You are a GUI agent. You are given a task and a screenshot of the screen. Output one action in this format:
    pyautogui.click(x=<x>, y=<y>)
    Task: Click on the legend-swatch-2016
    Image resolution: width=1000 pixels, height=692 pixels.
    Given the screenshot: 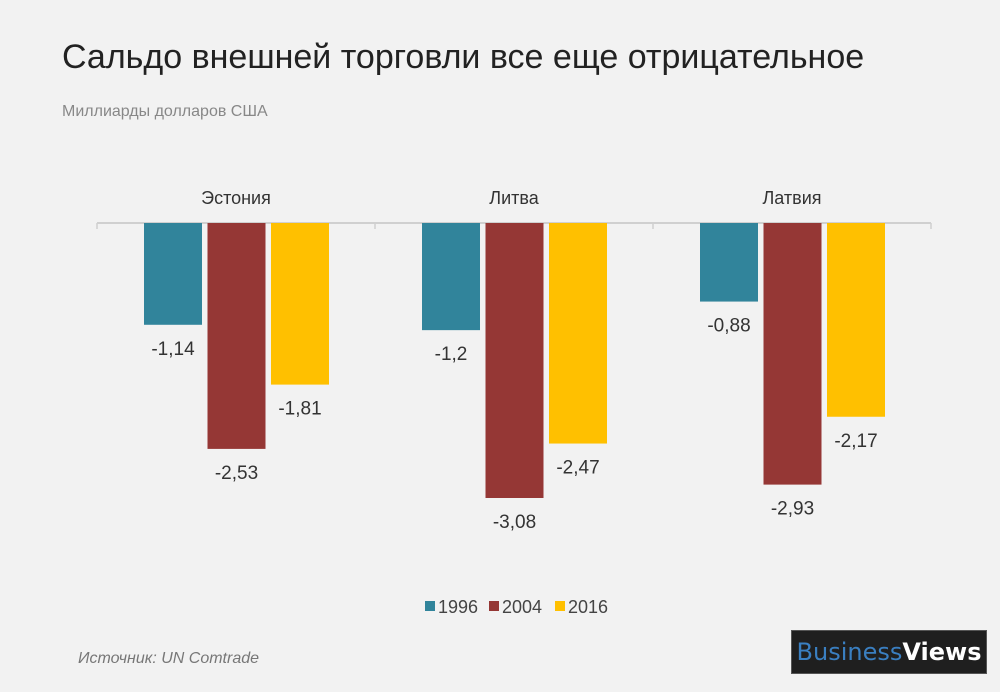 What is the action you would take?
    pyautogui.click(x=560, y=606)
    